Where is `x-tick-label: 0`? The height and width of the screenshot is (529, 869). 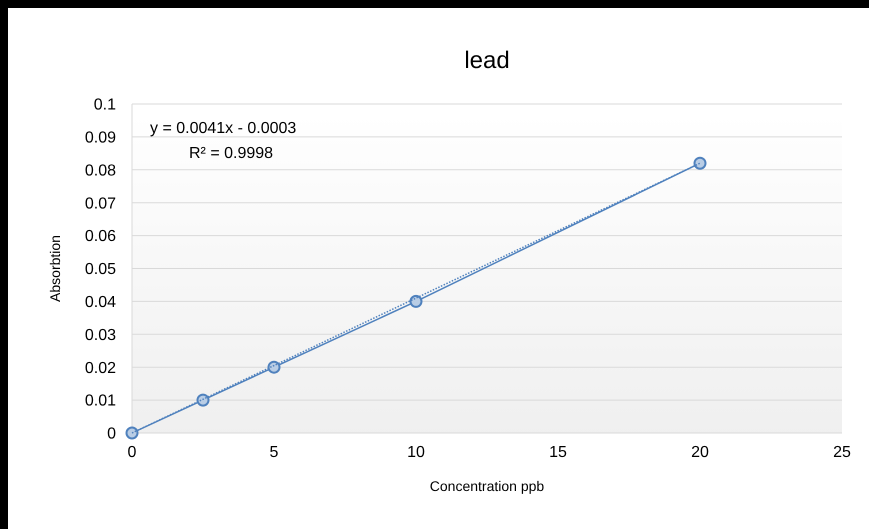
x-tick-label: 0 is located at coordinates (132, 452).